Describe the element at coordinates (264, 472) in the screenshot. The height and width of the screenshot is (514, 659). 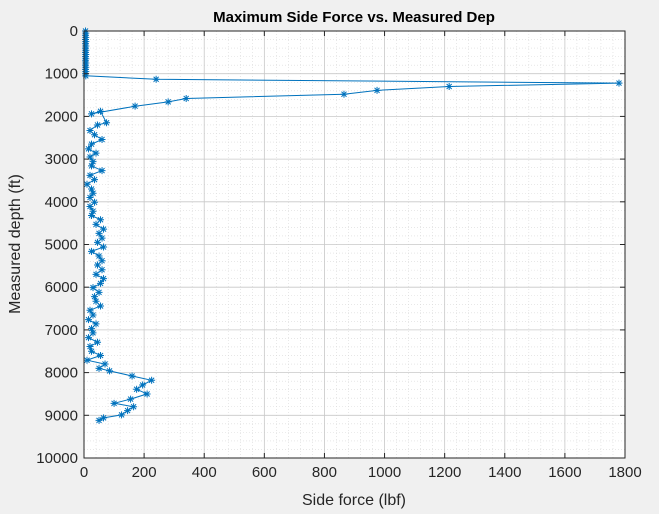
I see `x-tick-label: 600` at that location.